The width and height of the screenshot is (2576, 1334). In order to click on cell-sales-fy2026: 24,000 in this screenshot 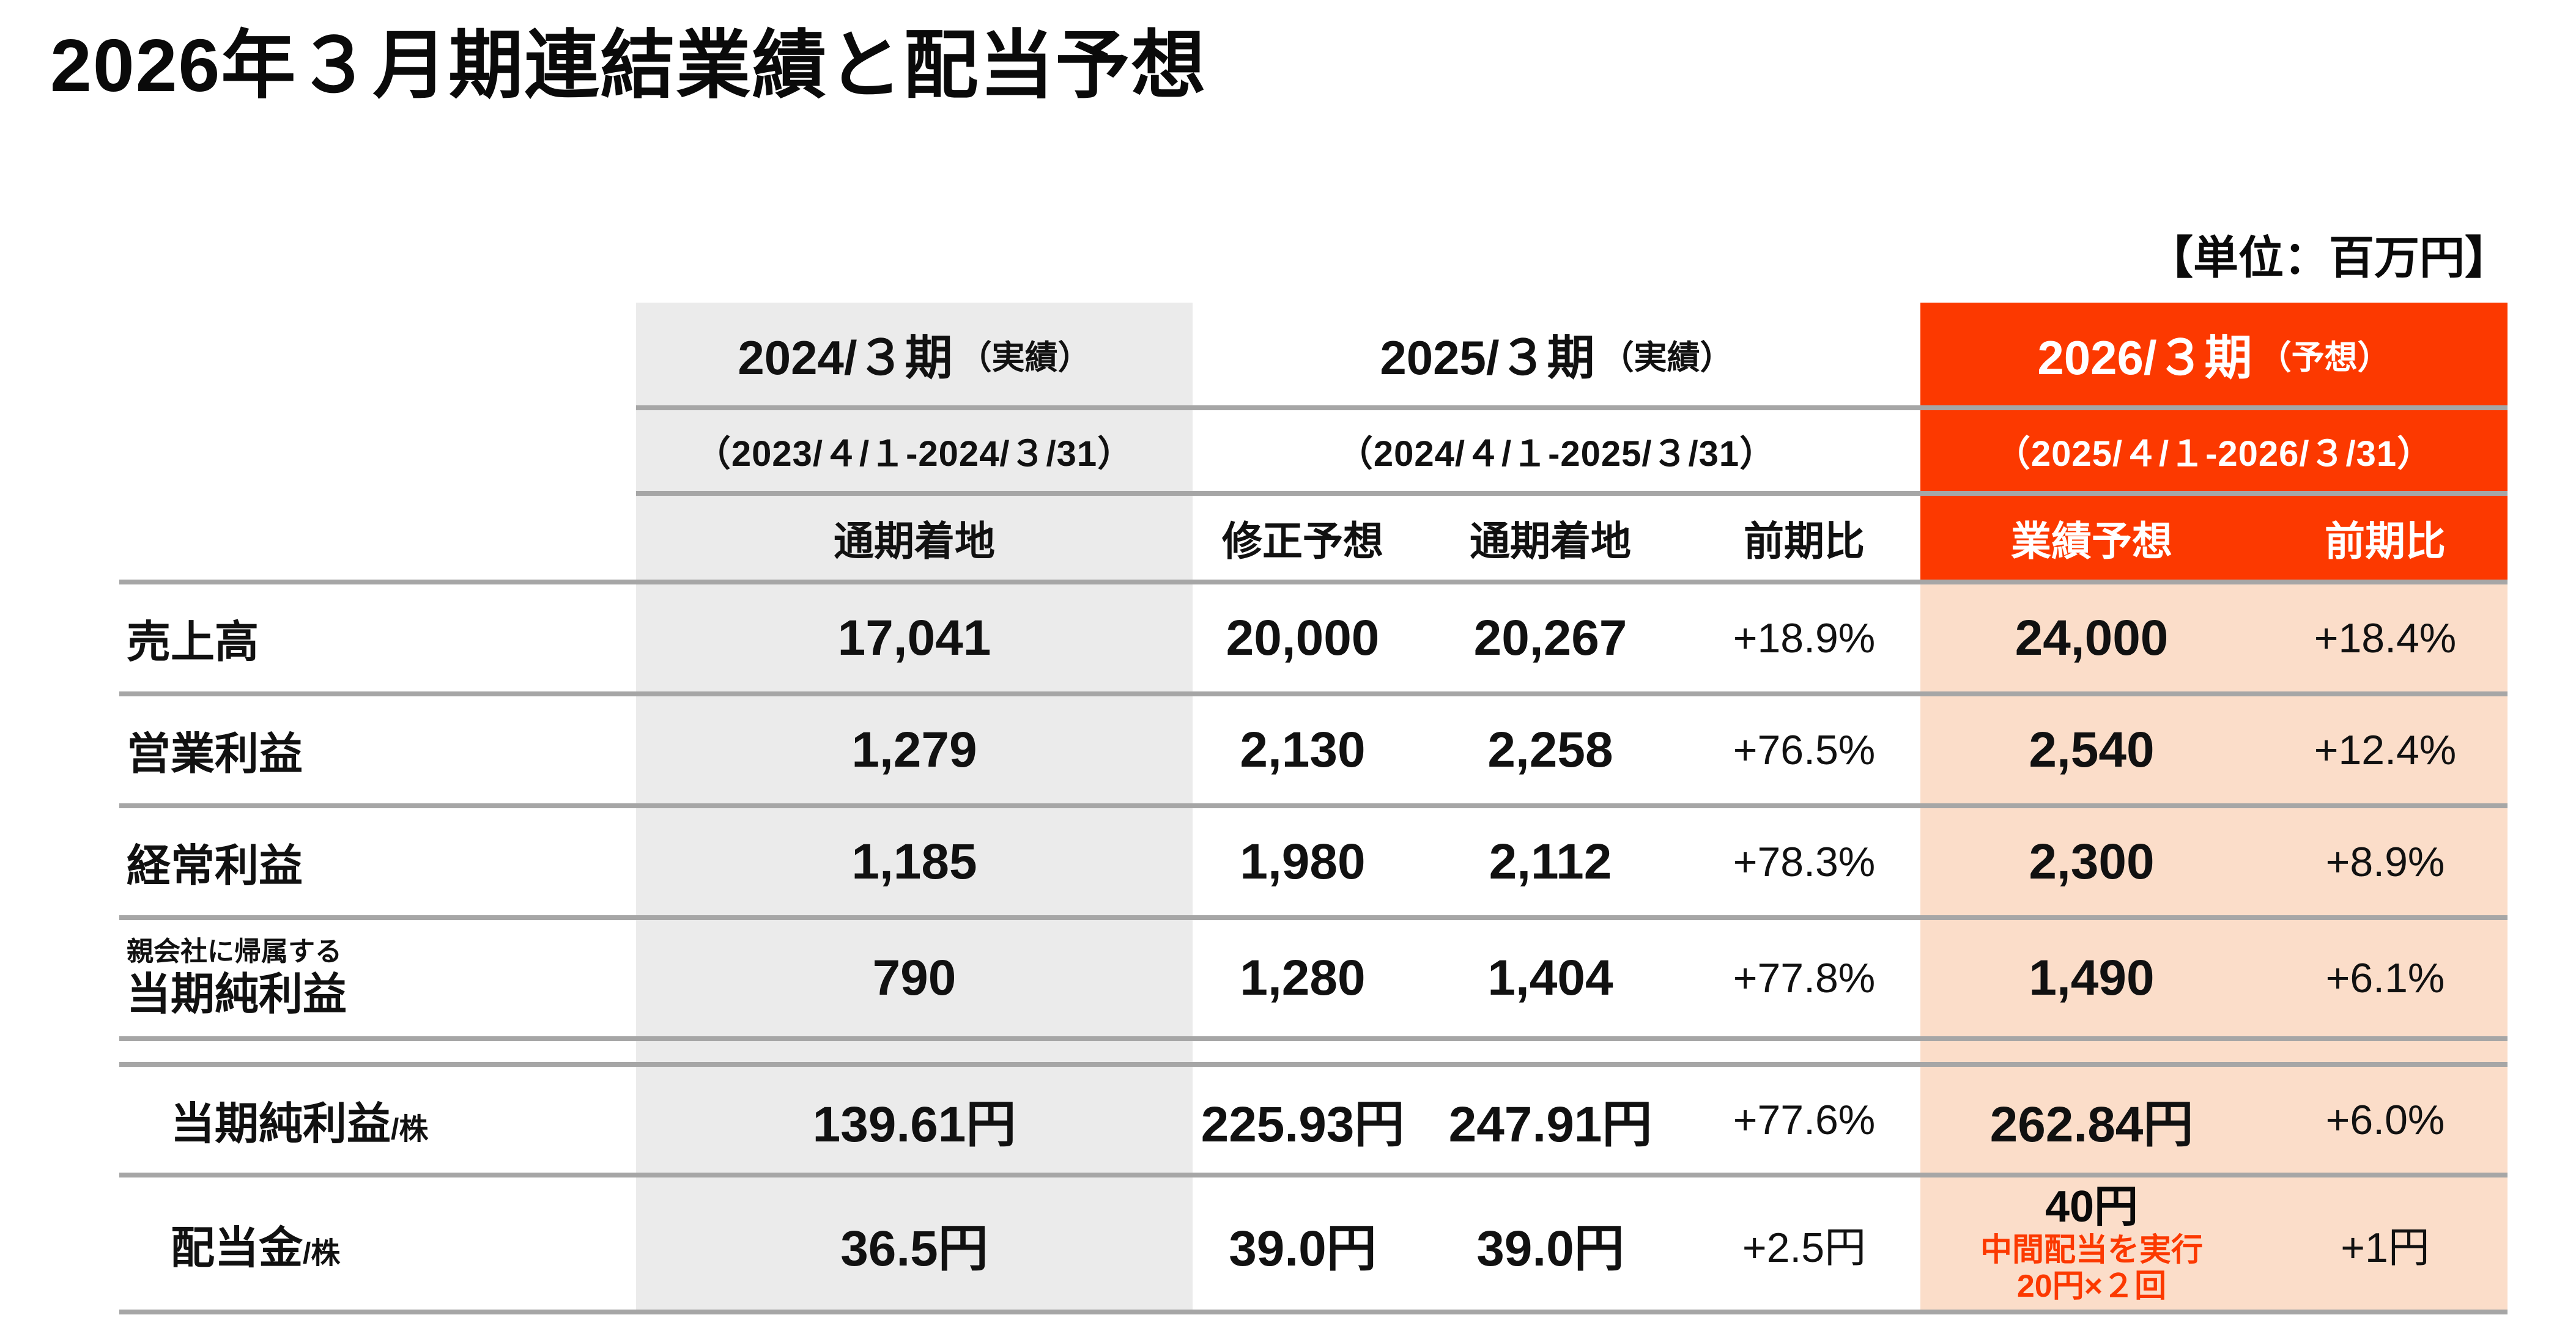, I will do `click(2091, 635)`.